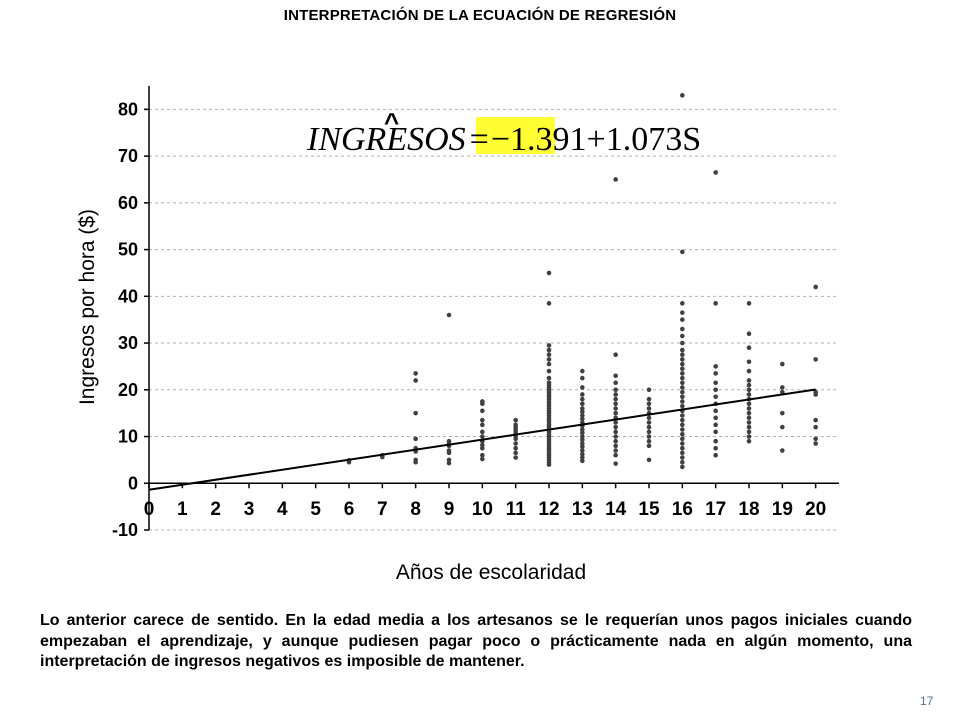 The image size is (960, 720). I want to click on x-tick-label: 16, so click(682, 509).